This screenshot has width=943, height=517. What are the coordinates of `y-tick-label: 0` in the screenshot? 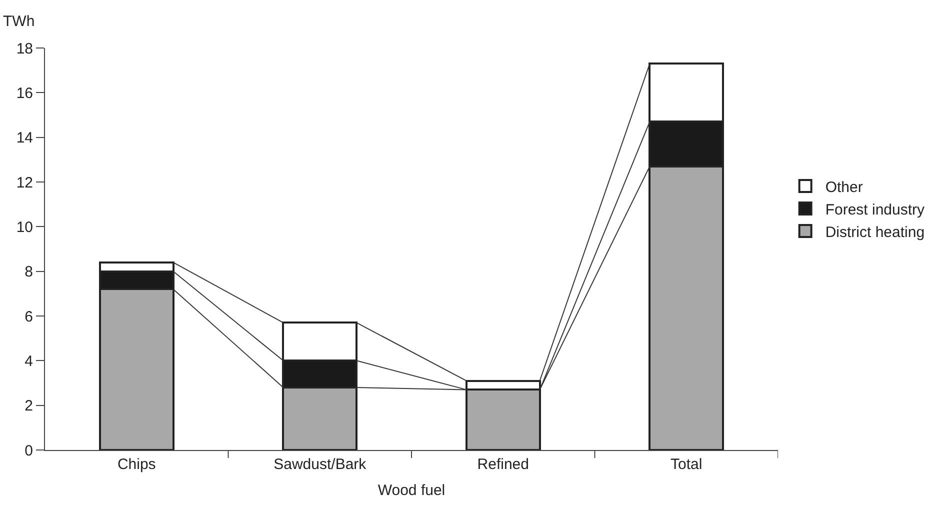 It's located at (28, 451).